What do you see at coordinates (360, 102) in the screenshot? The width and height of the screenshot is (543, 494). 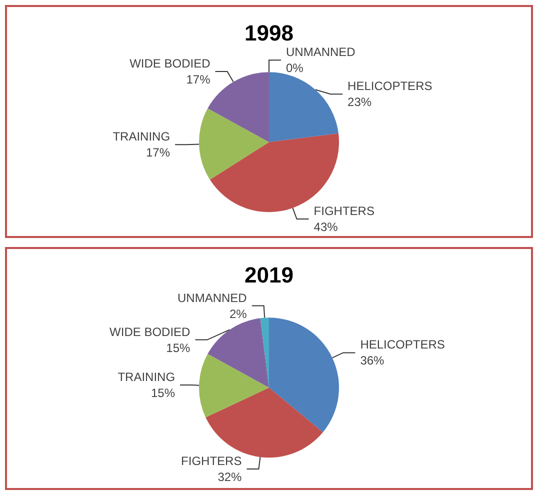 I see `data-label: 23%` at bounding box center [360, 102].